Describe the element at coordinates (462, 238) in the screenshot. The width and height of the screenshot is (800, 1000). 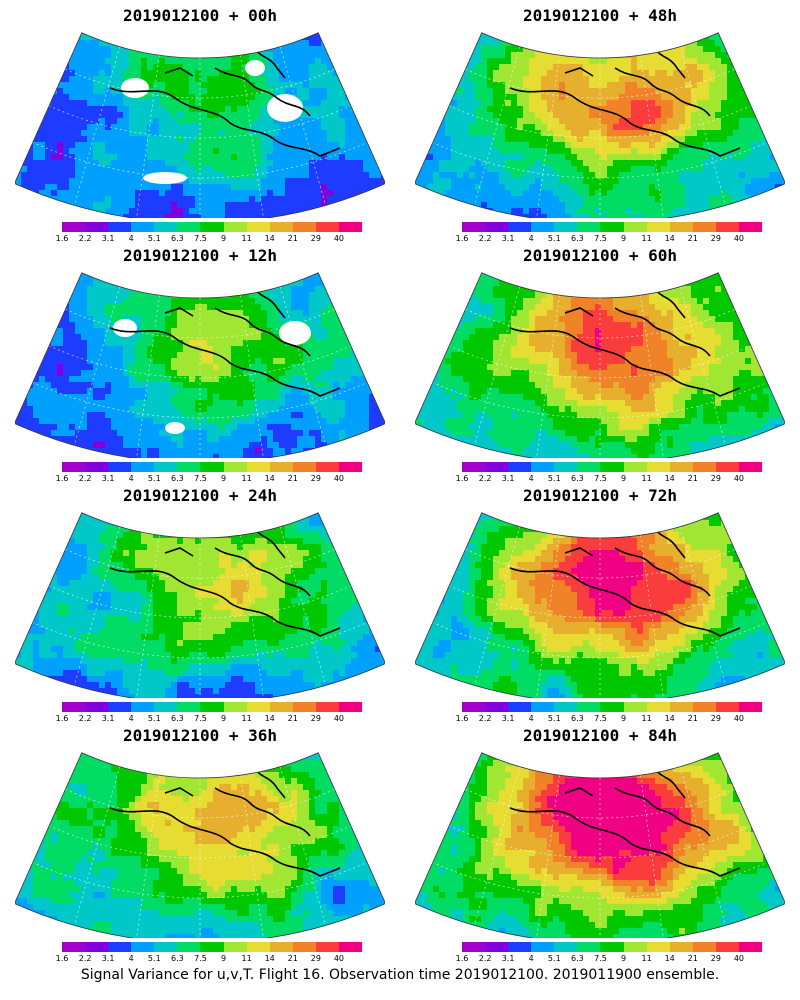
I see `colorbar-tick-label: 1.6` at that location.